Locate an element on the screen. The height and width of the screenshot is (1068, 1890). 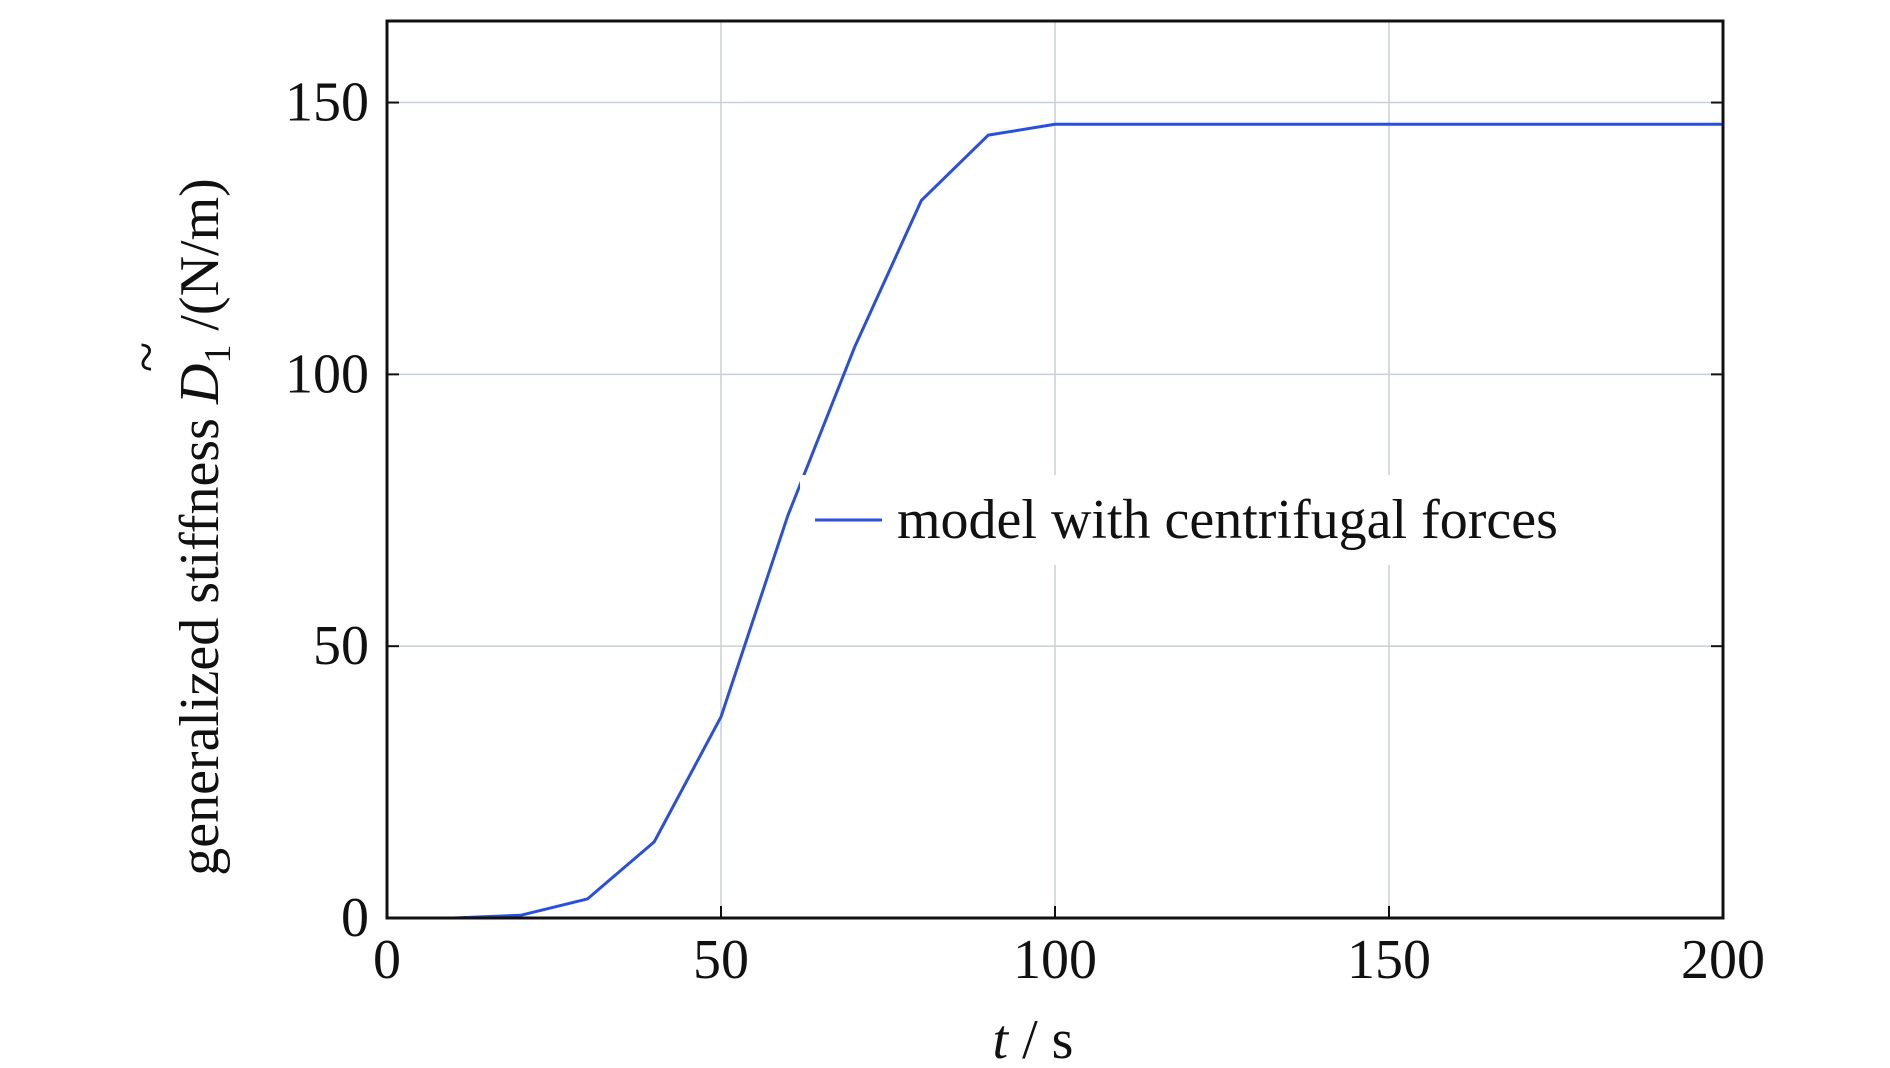
x-tick-label: 50 is located at coordinates (721, 960).